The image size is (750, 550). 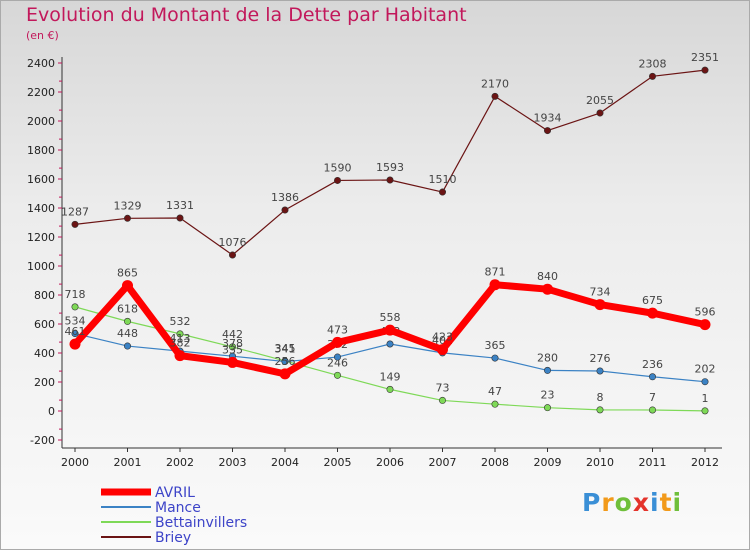 I want to click on legend-label-briey: Briey, so click(x=173, y=538).